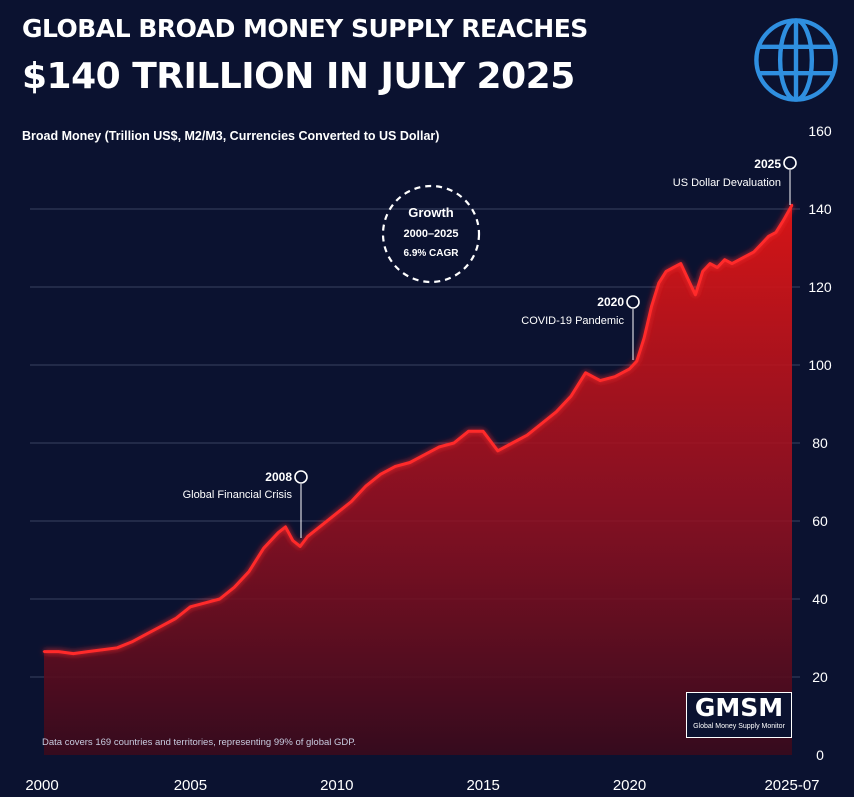 The width and height of the screenshot is (854, 797). Describe the element at coordinates (820, 131) in the screenshot. I see `y-tick-label: 160` at that location.